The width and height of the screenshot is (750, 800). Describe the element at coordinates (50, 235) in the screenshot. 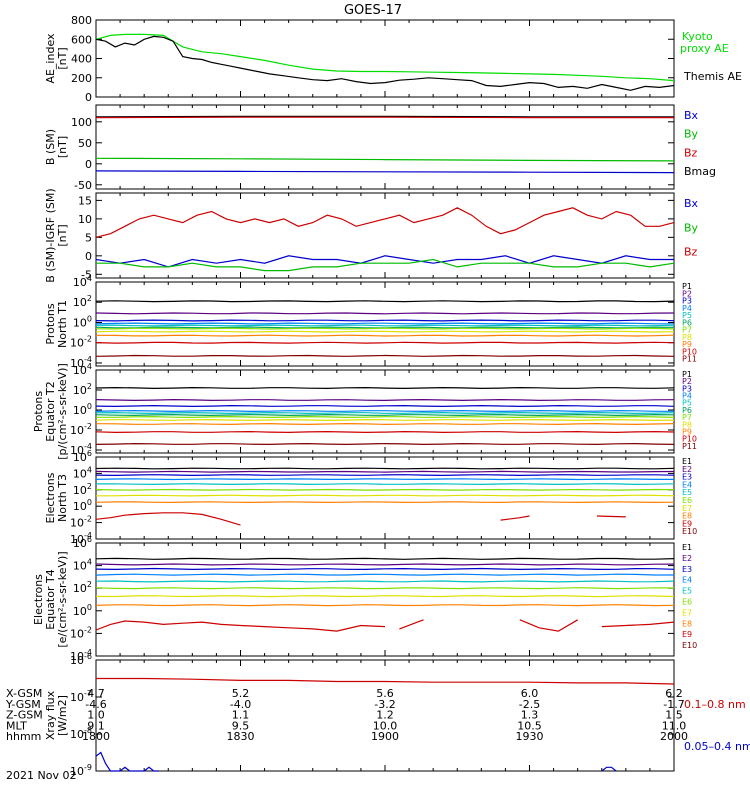

I see `y-axis-label: B (SM)-IGRF (SM)` at that location.